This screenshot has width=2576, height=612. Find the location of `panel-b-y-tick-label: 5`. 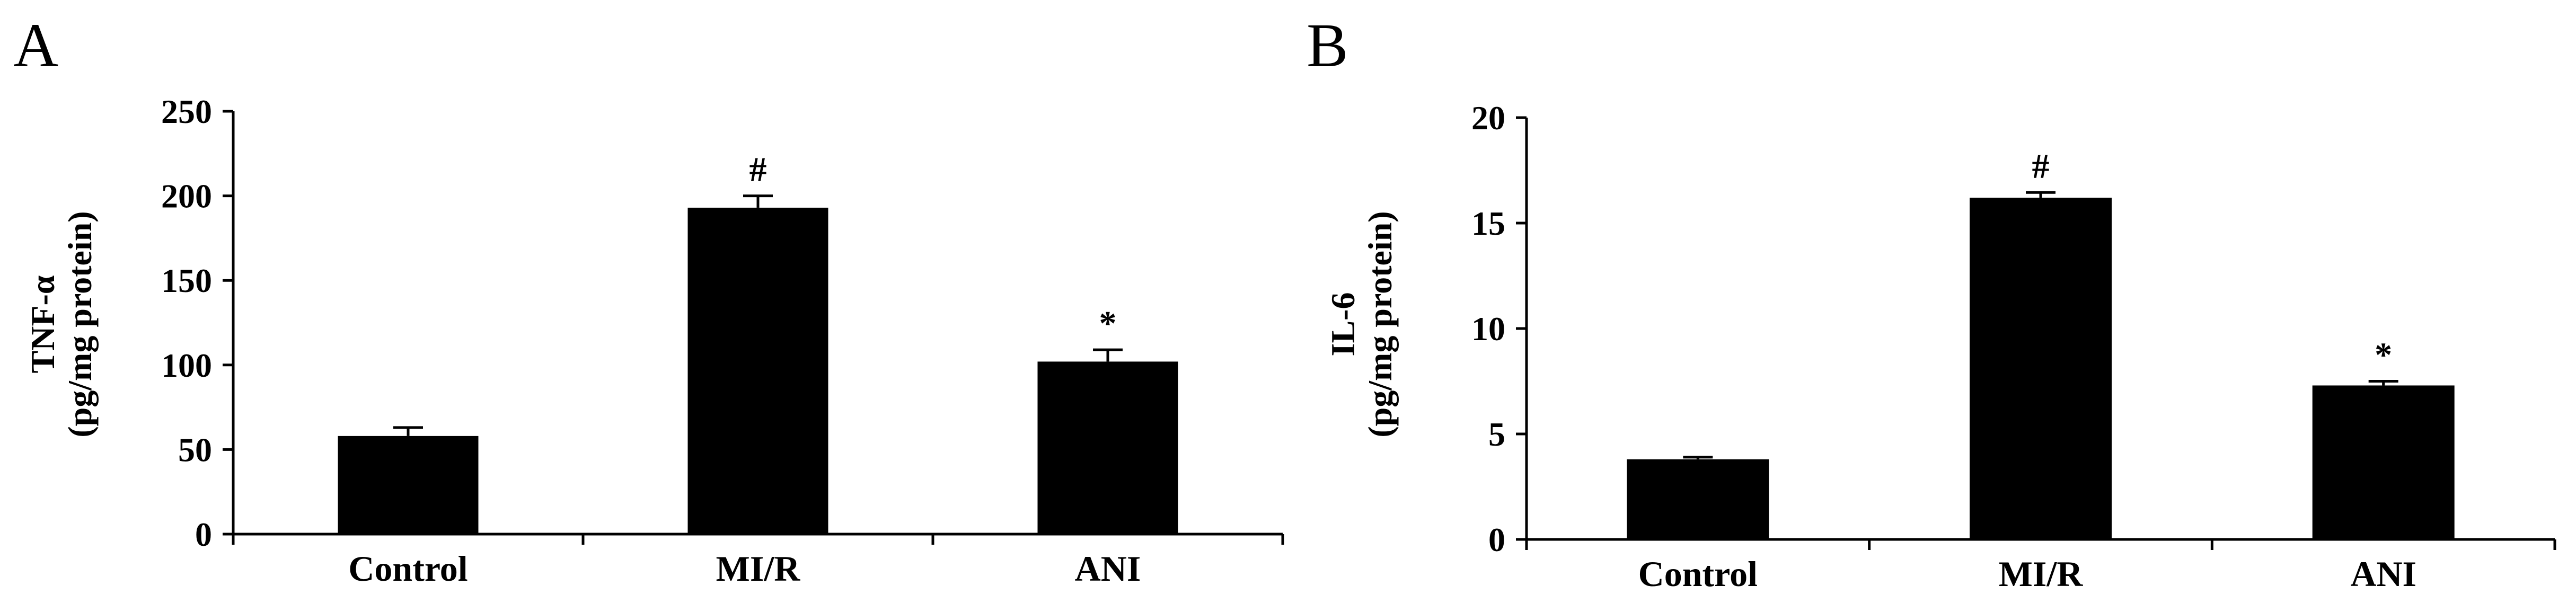

panel-b-y-tick-label: 5 is located at coordinates (1496, 434).